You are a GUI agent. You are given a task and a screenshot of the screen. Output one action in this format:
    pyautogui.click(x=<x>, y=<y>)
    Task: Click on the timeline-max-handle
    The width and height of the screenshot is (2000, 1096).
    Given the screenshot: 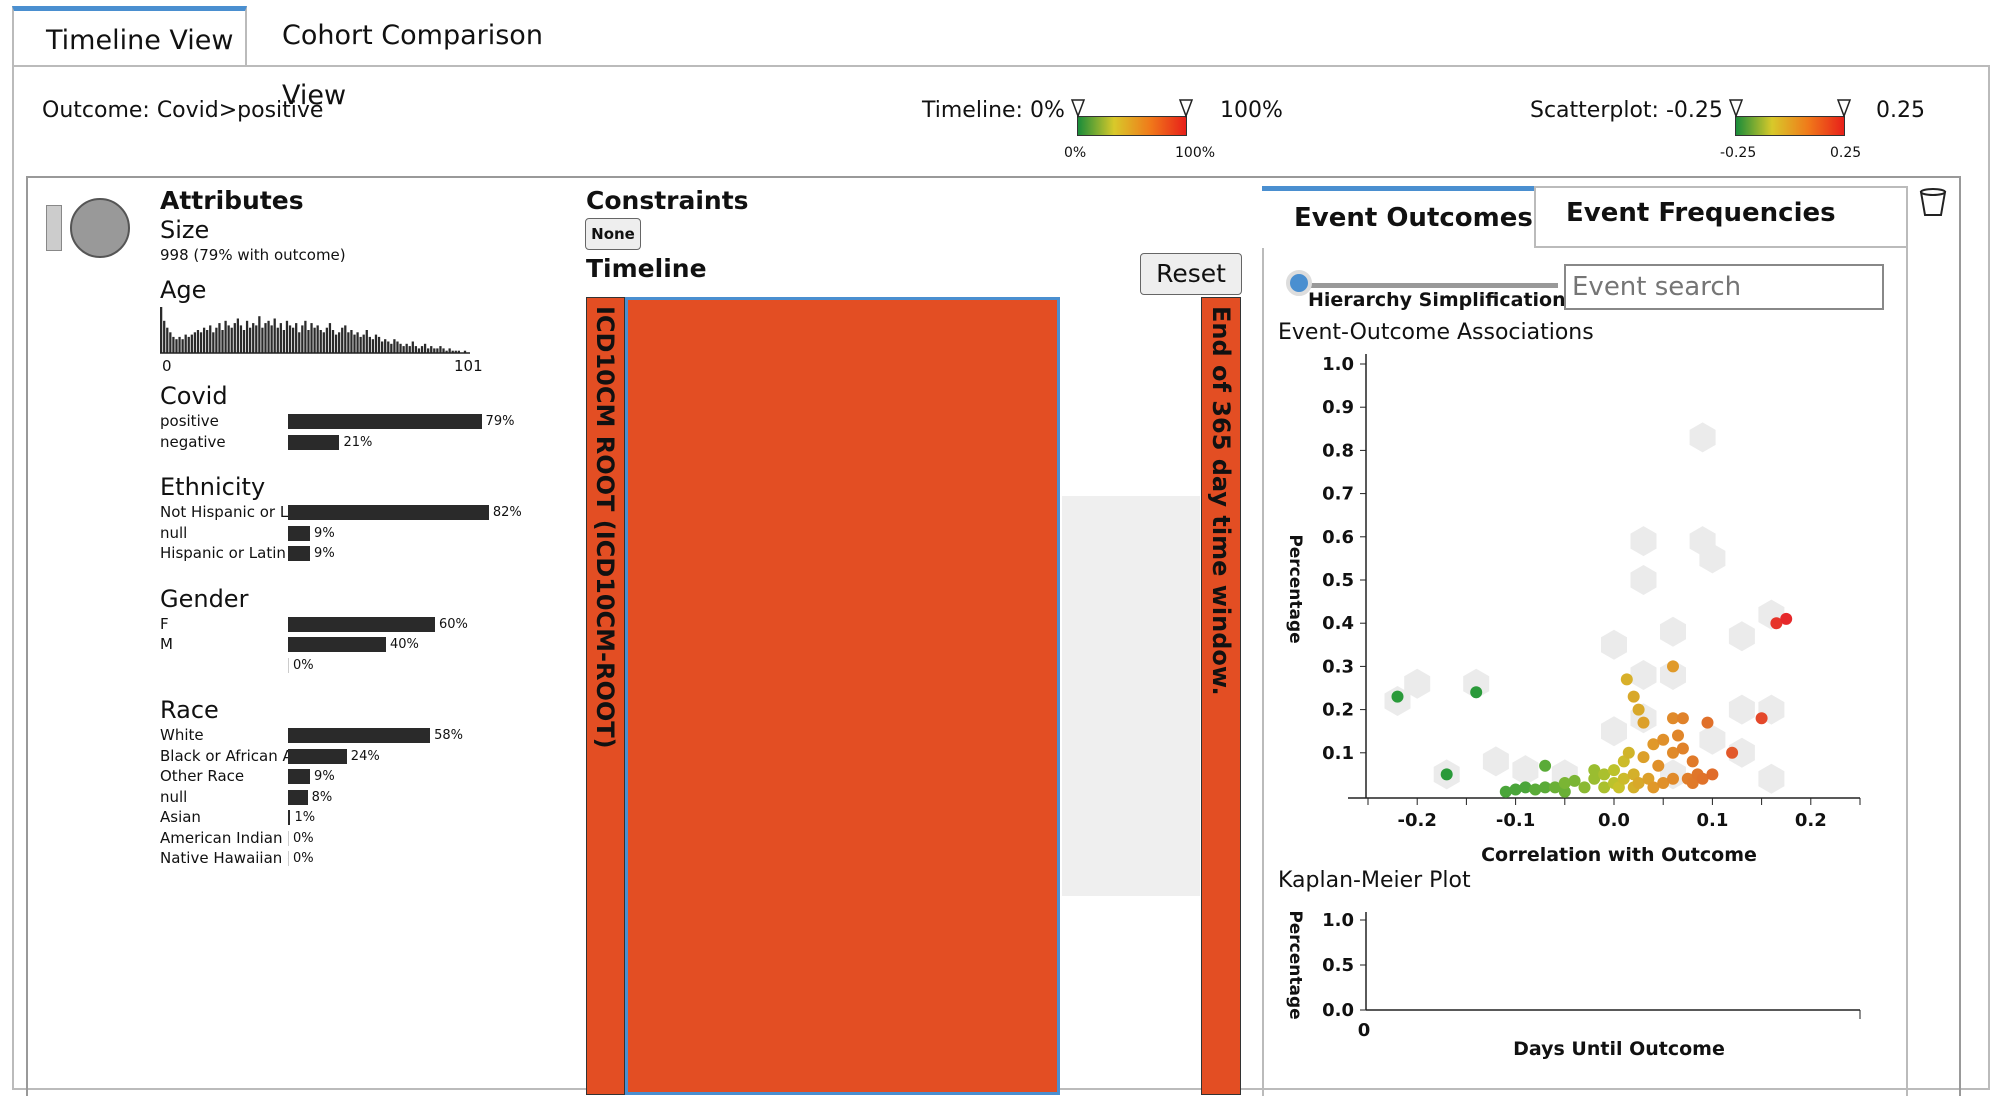 What is the action you would take?
    pyautogui.click(x=1186, y=110)
    